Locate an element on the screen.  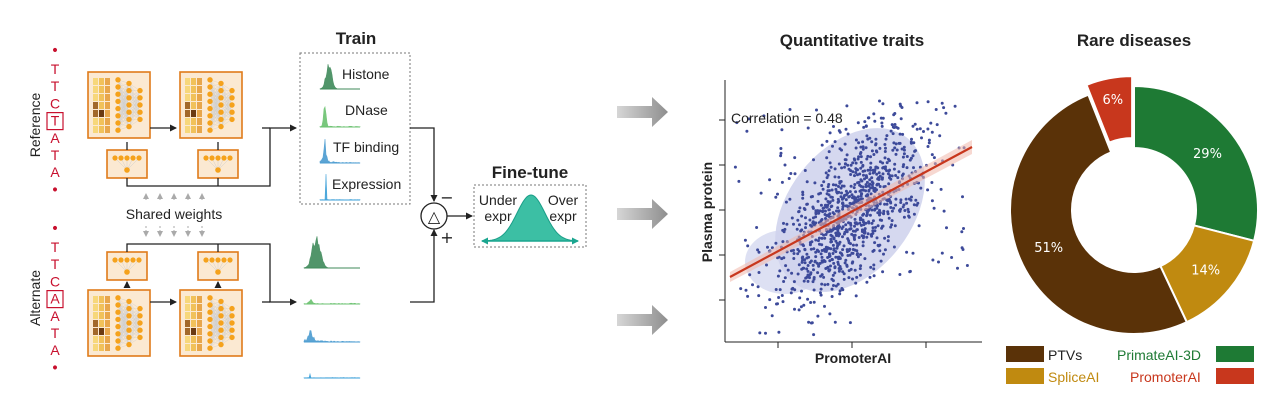
reference-tracks: Histone DNase TF binding Expression is located at coordinates (360, 132).